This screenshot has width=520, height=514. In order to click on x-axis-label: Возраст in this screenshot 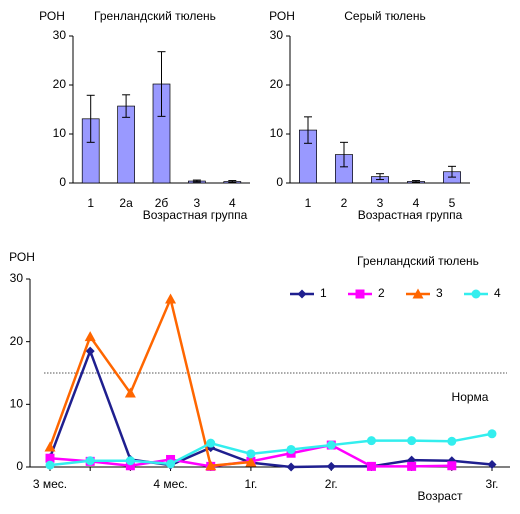, I will do `click(440, 496)`.